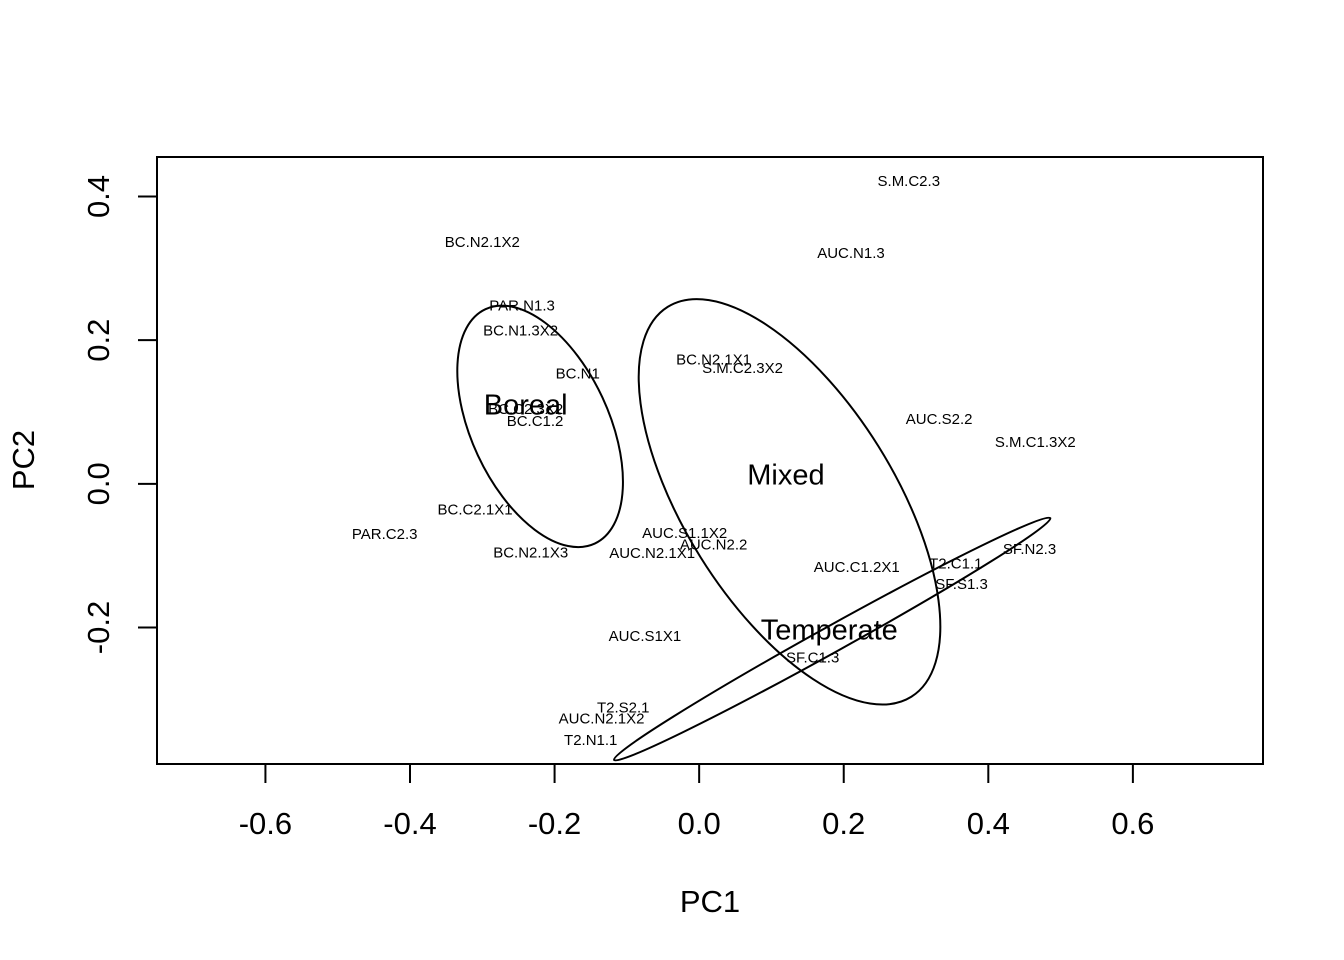 The height and width of the screenshot is (960, 1344). Describe the element at coordinates (939, 419) in the screenshot. I see `point-label: AUC.S2.2` at that location.